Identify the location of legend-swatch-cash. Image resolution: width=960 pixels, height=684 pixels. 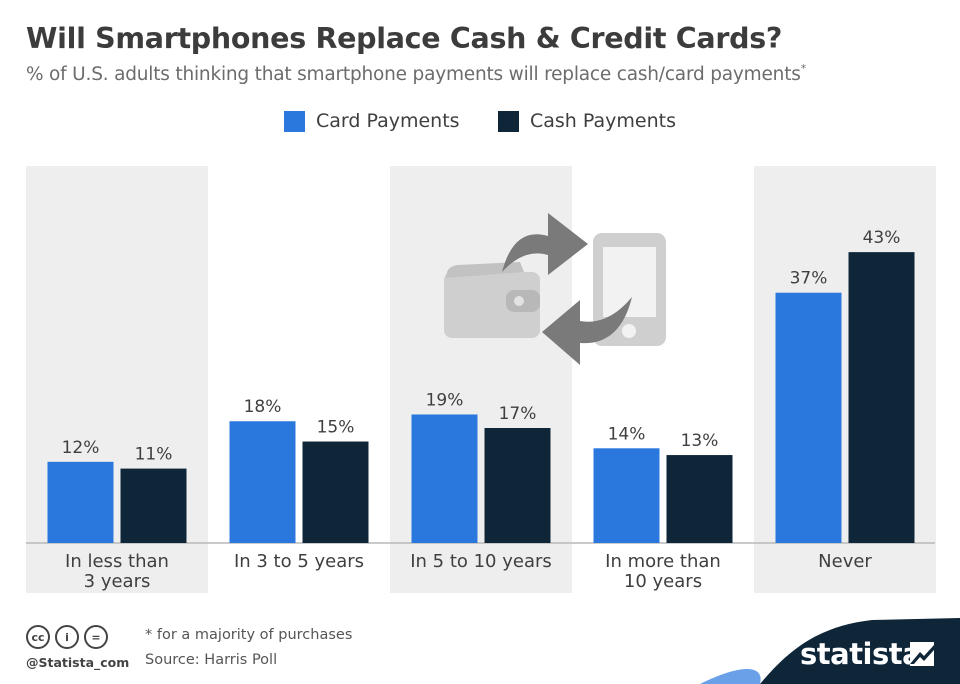
(508, 121).